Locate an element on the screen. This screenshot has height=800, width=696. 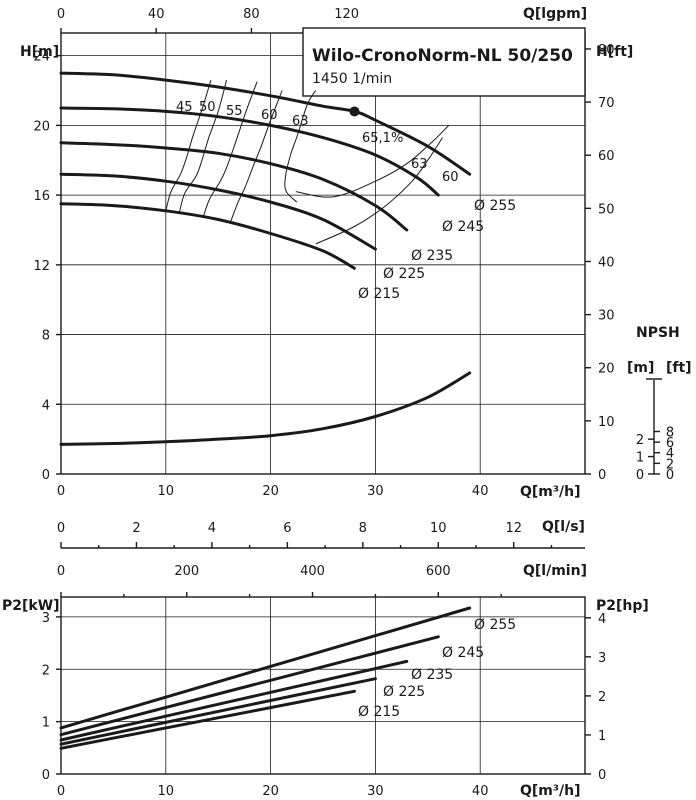
eff-label-63-right: 63 is located at coordinates (419, 164).